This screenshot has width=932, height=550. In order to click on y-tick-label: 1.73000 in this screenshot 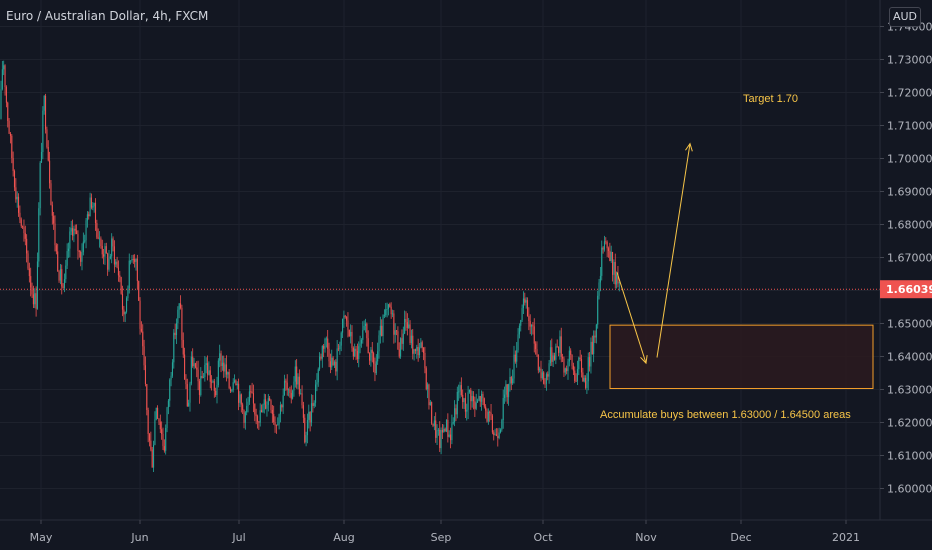, I will do `click(909, 60)`.